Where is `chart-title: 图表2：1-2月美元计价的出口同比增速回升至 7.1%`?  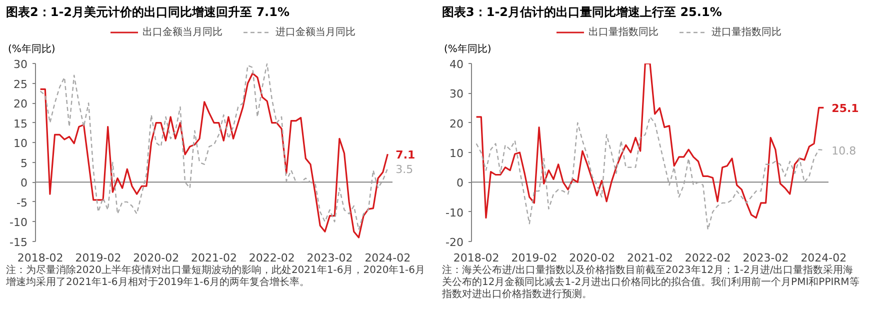
chart-title: 图表2：1-2月美元计价的出口同比增速回升至 7.1% is located at coordinates (148, 12).